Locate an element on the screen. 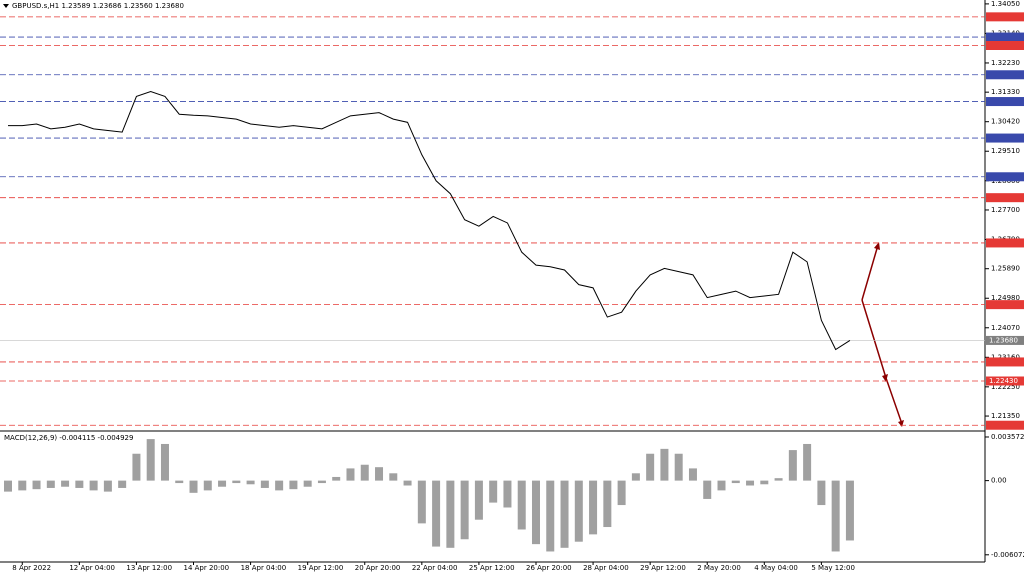 This screenshot has height=573, width=1024. last-price-box is located at coordinates (1005, 340).